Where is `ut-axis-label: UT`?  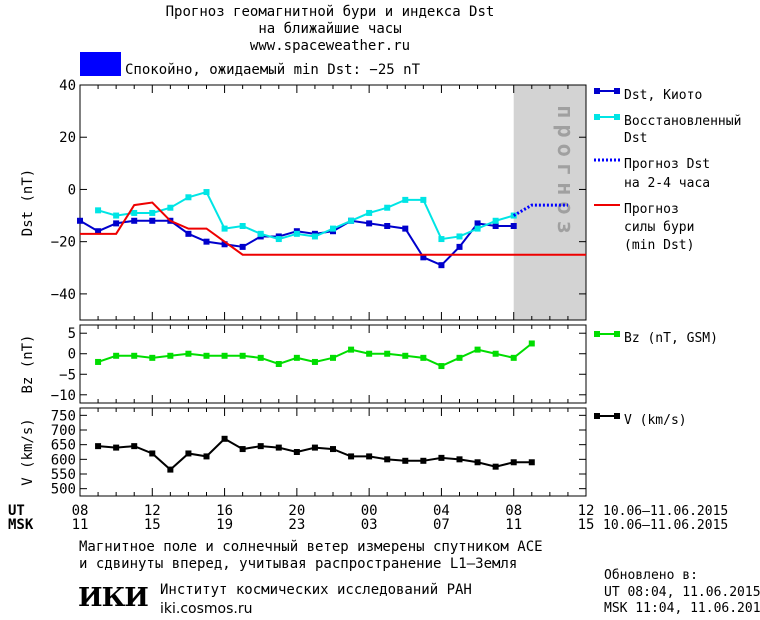 ut-axis-label: UT is located at coordinates (16, 511).